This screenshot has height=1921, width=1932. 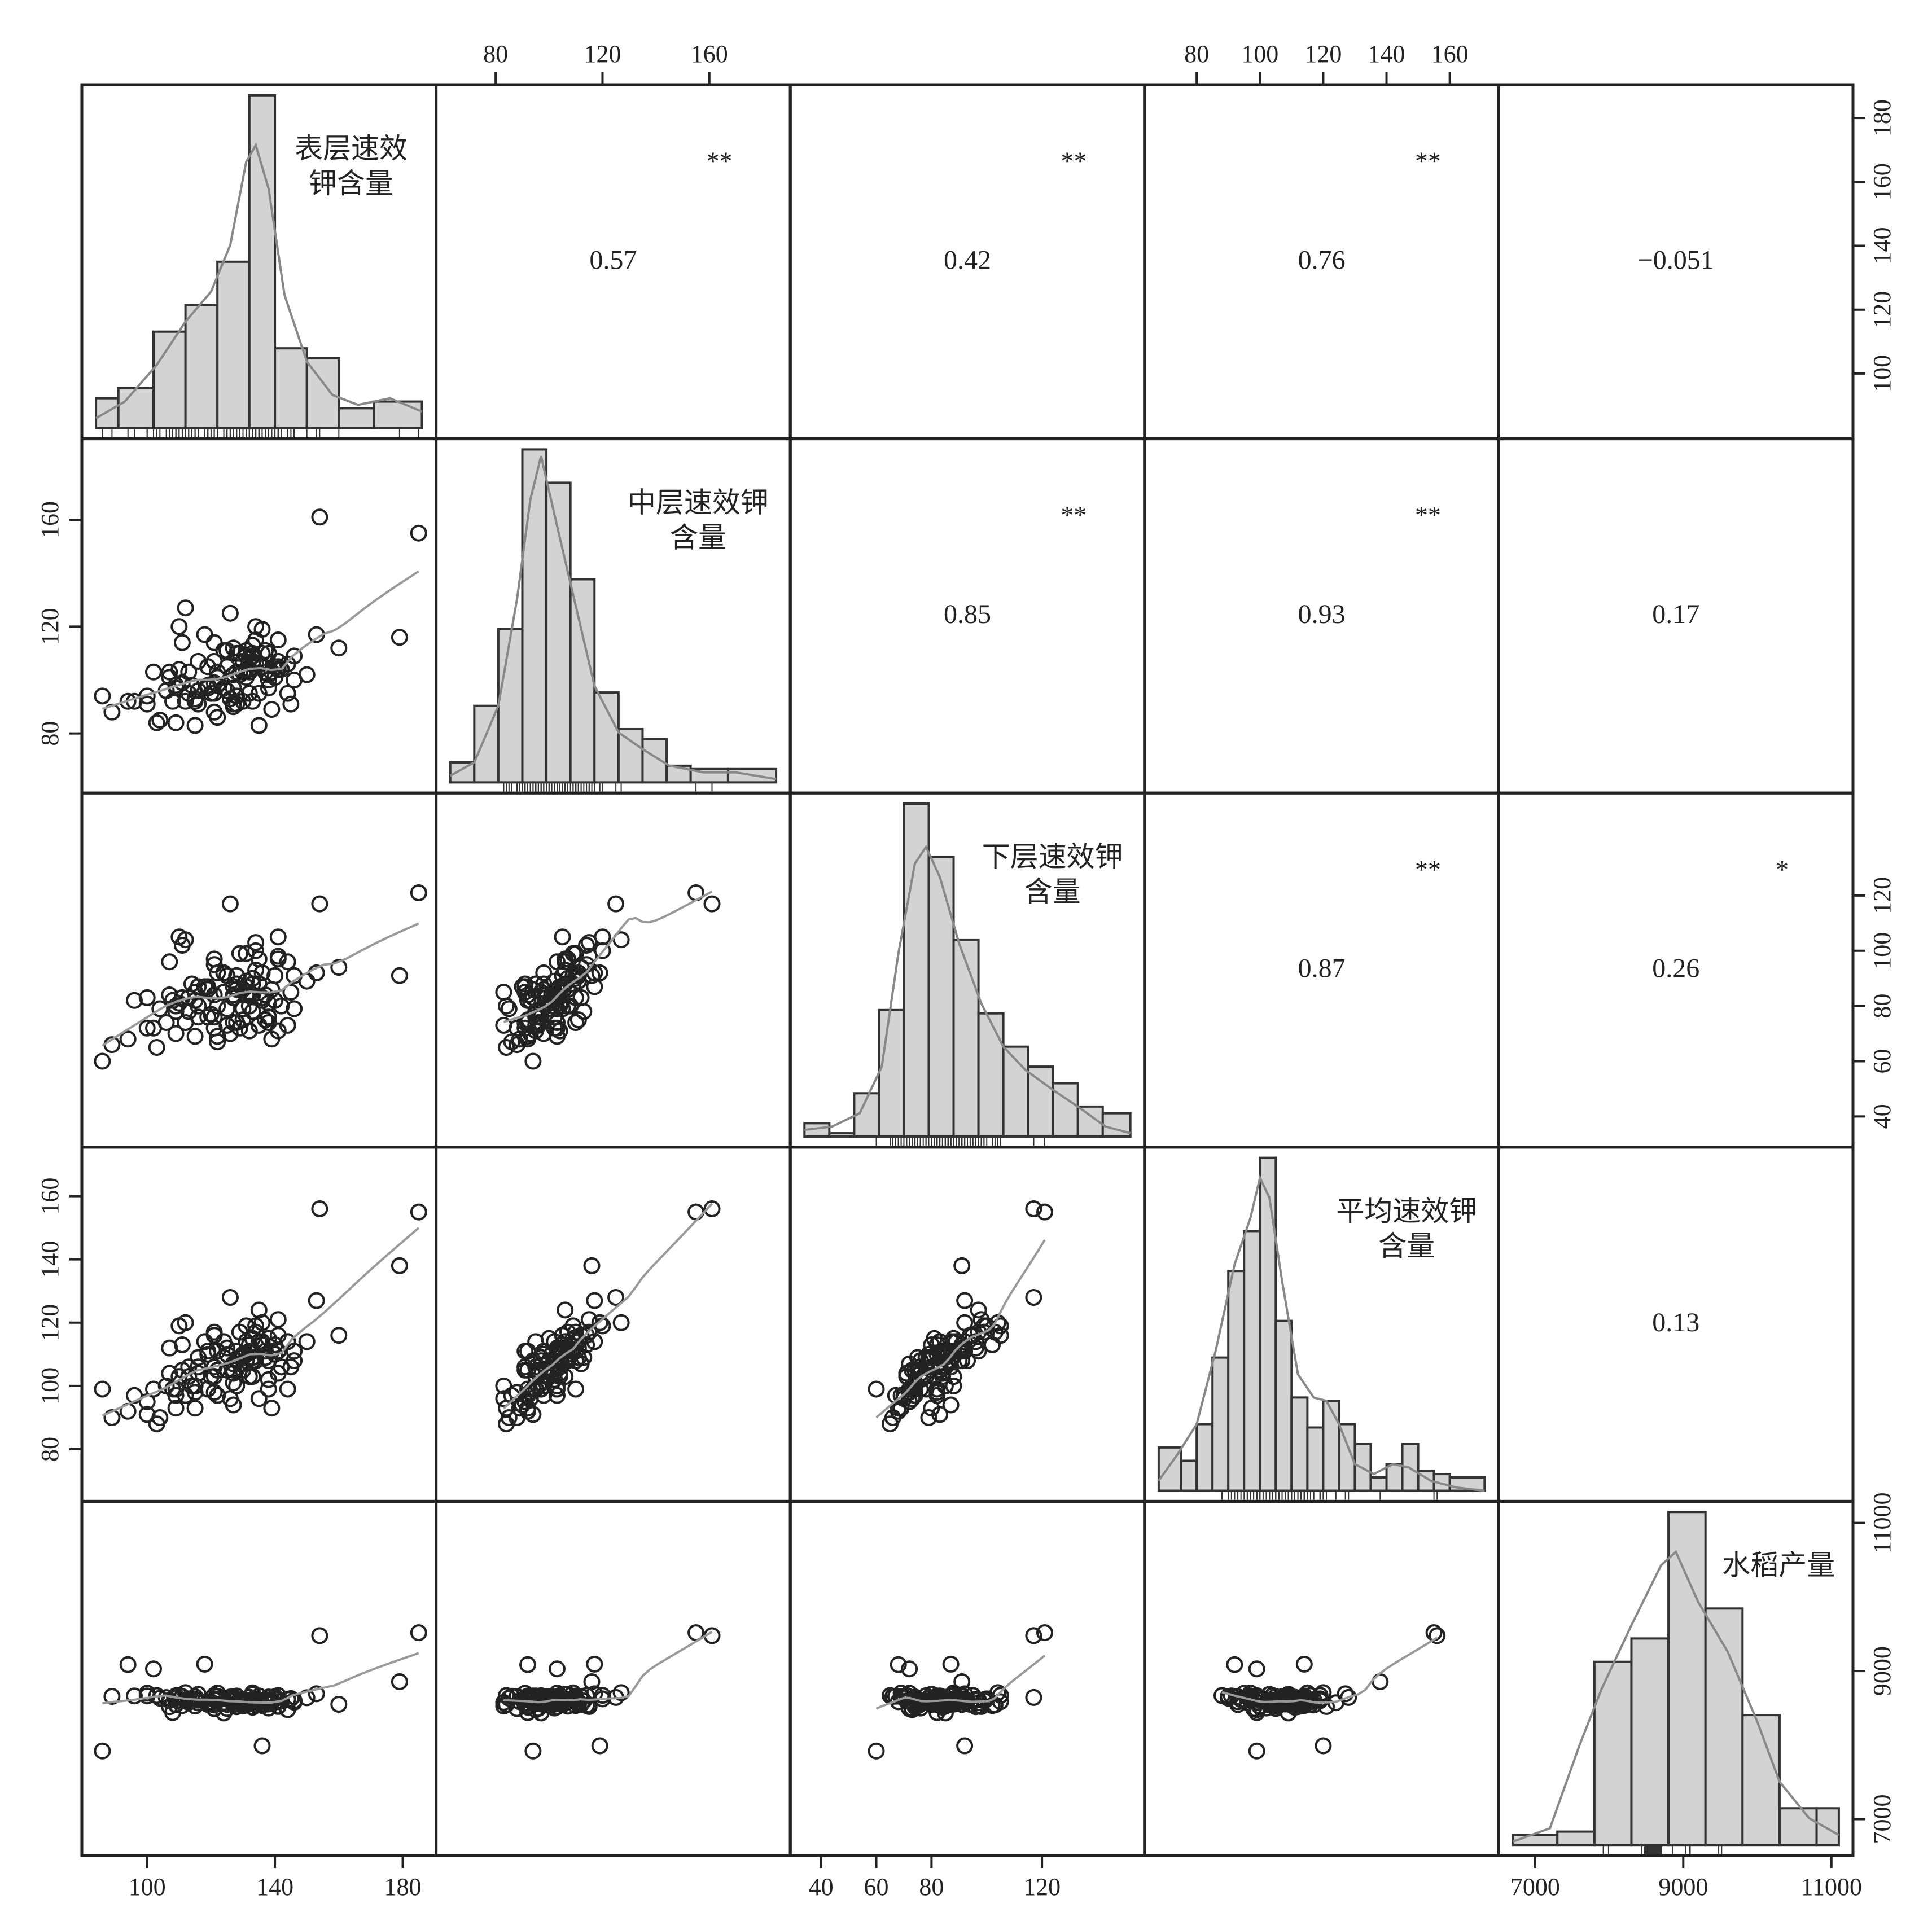 I want to click on tick-label: 7000, so click(x=1535, y=1887).